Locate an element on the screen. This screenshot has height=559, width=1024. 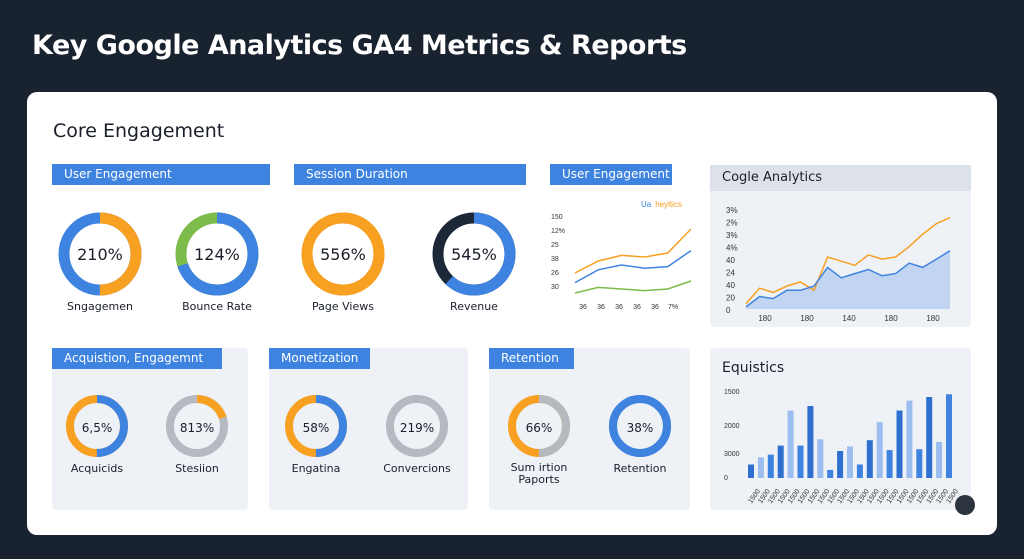
donut-top-2-arc is located at coordinates (343, 254).